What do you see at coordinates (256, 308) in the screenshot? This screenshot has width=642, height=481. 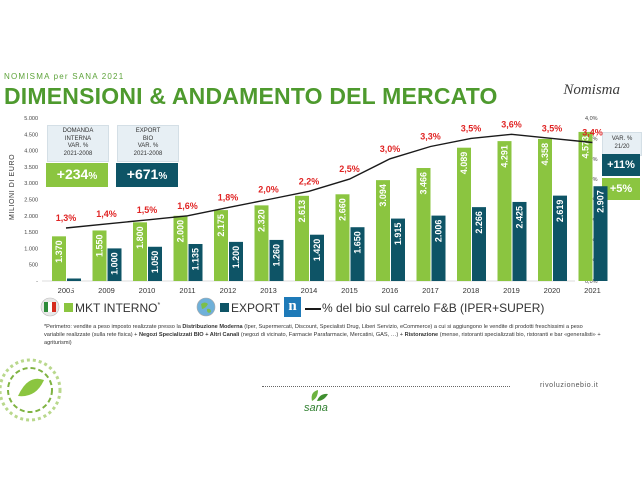 I see `legend-export: EXPORT` at bounding box center [256, 308].